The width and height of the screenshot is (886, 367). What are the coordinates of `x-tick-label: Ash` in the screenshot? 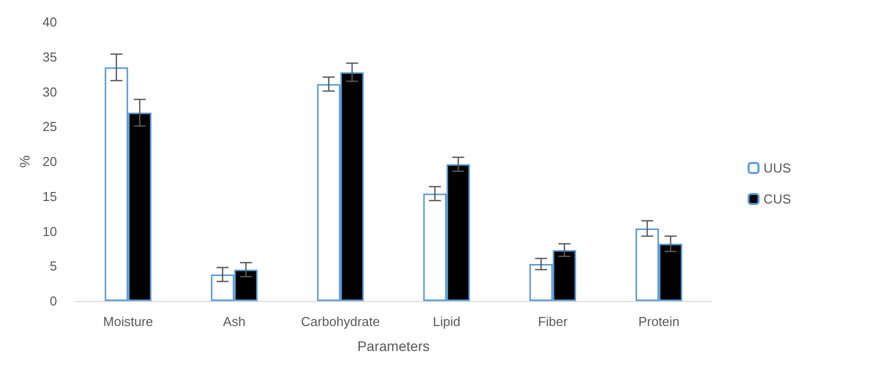 It's located at (234, 321).